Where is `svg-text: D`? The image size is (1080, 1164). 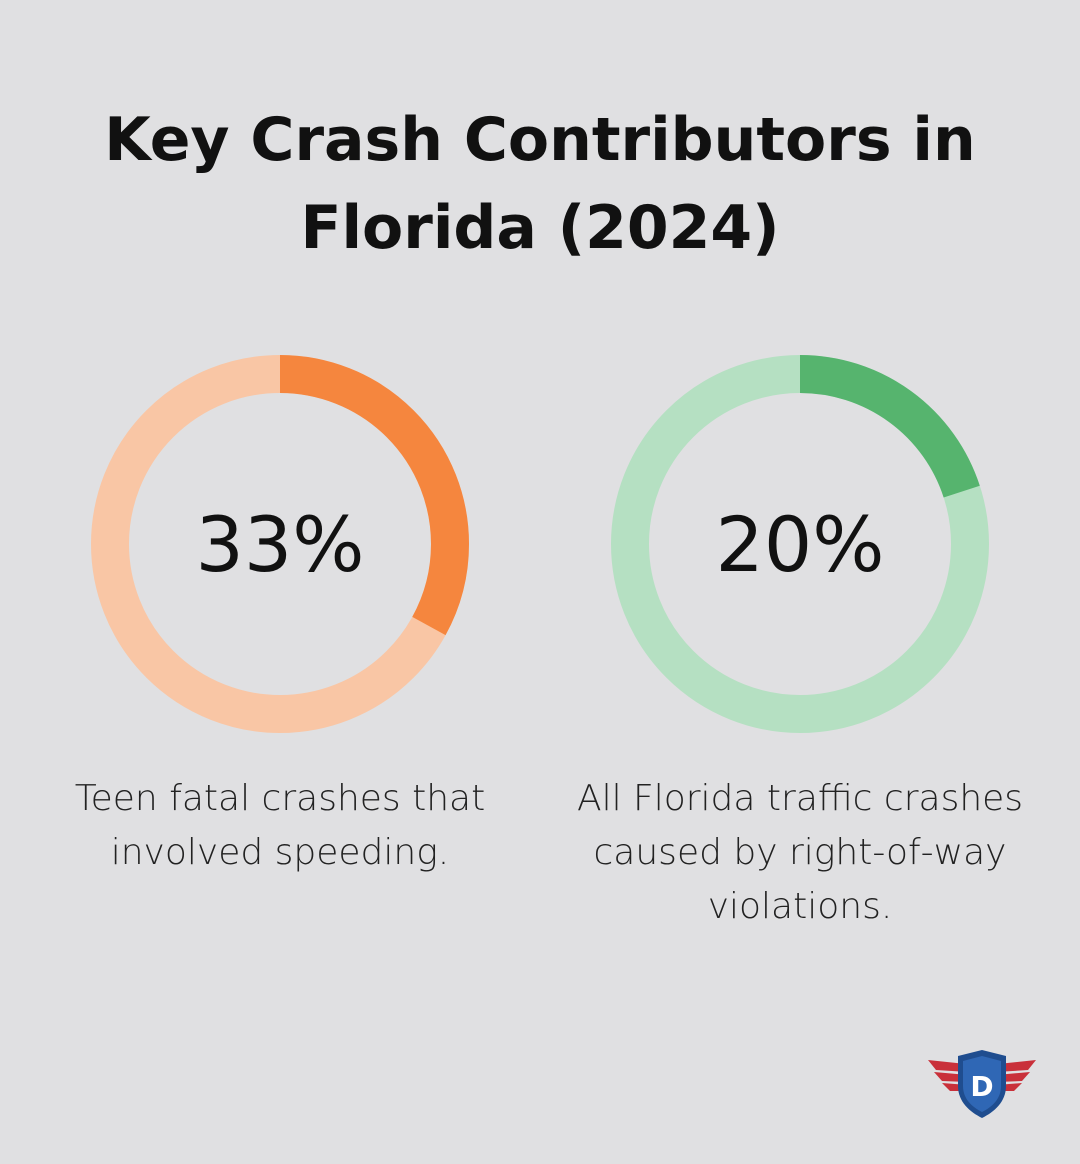
svg-text: D is located at coordinates (981, 1086).